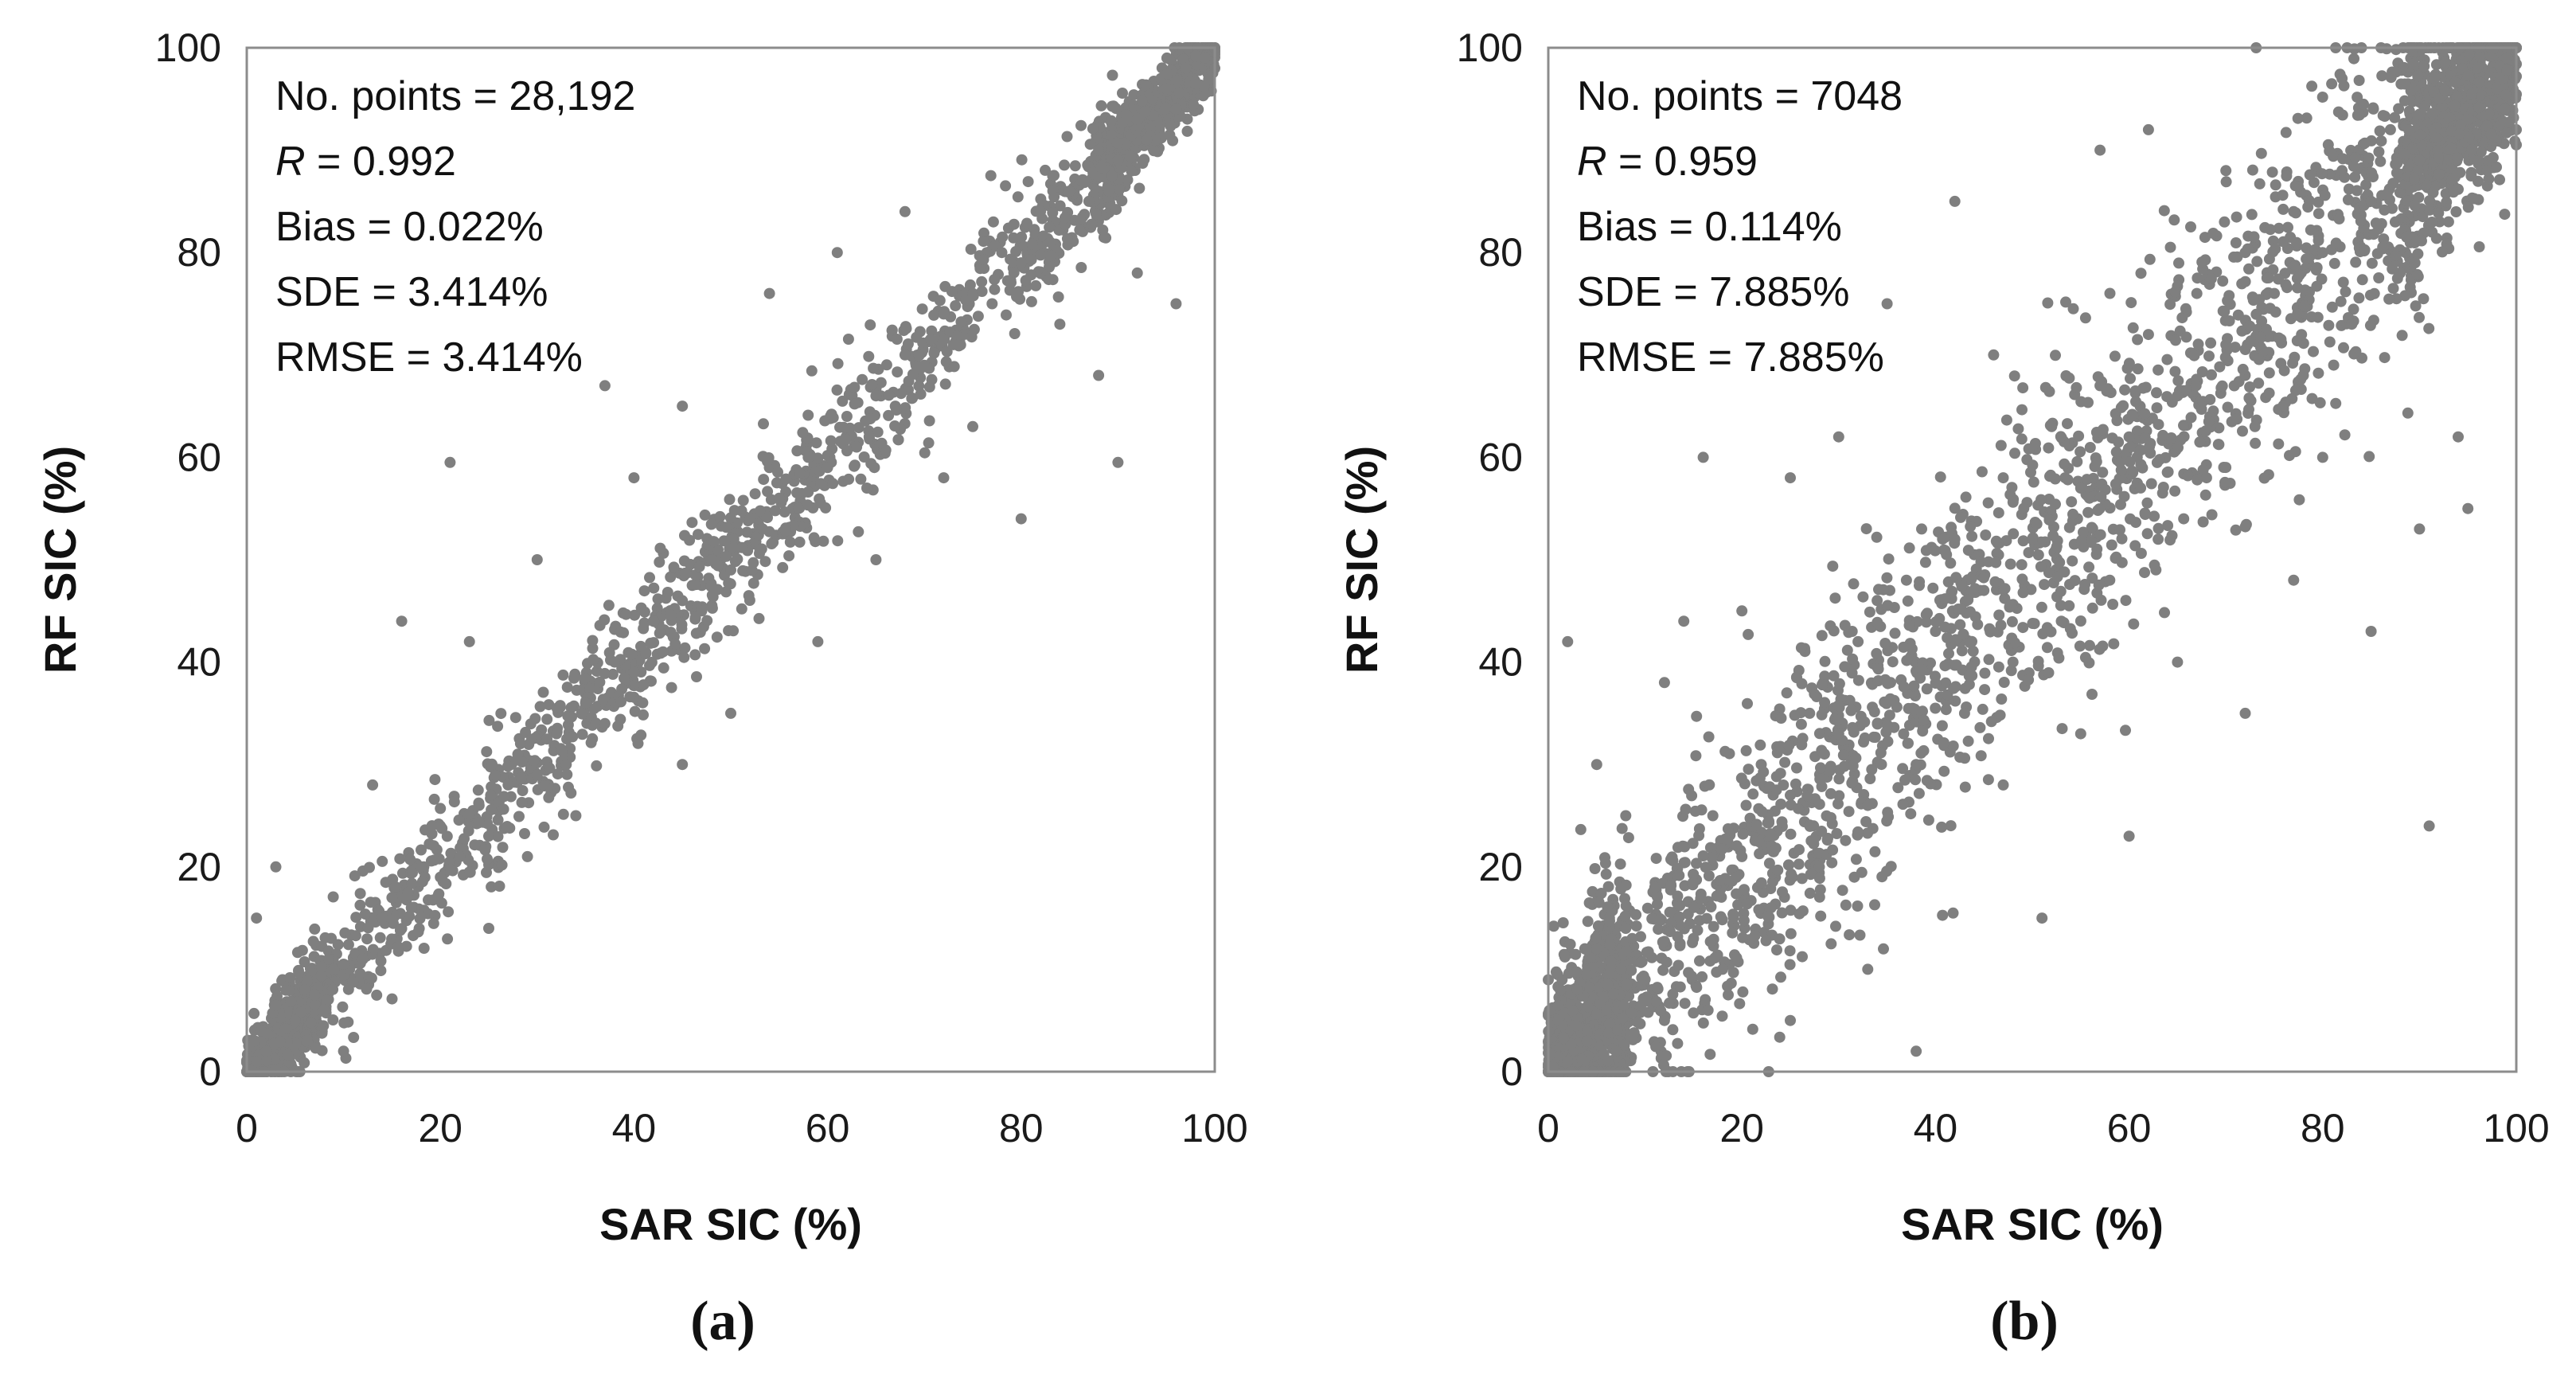 The height and width of the screenshot is (1379, 2576). What do you see at coordinates (742, 1128) in the screenshot?
I see `x-tick-labels-a: 0 20 40 60 80 100` at bounding box center [742, 1128].